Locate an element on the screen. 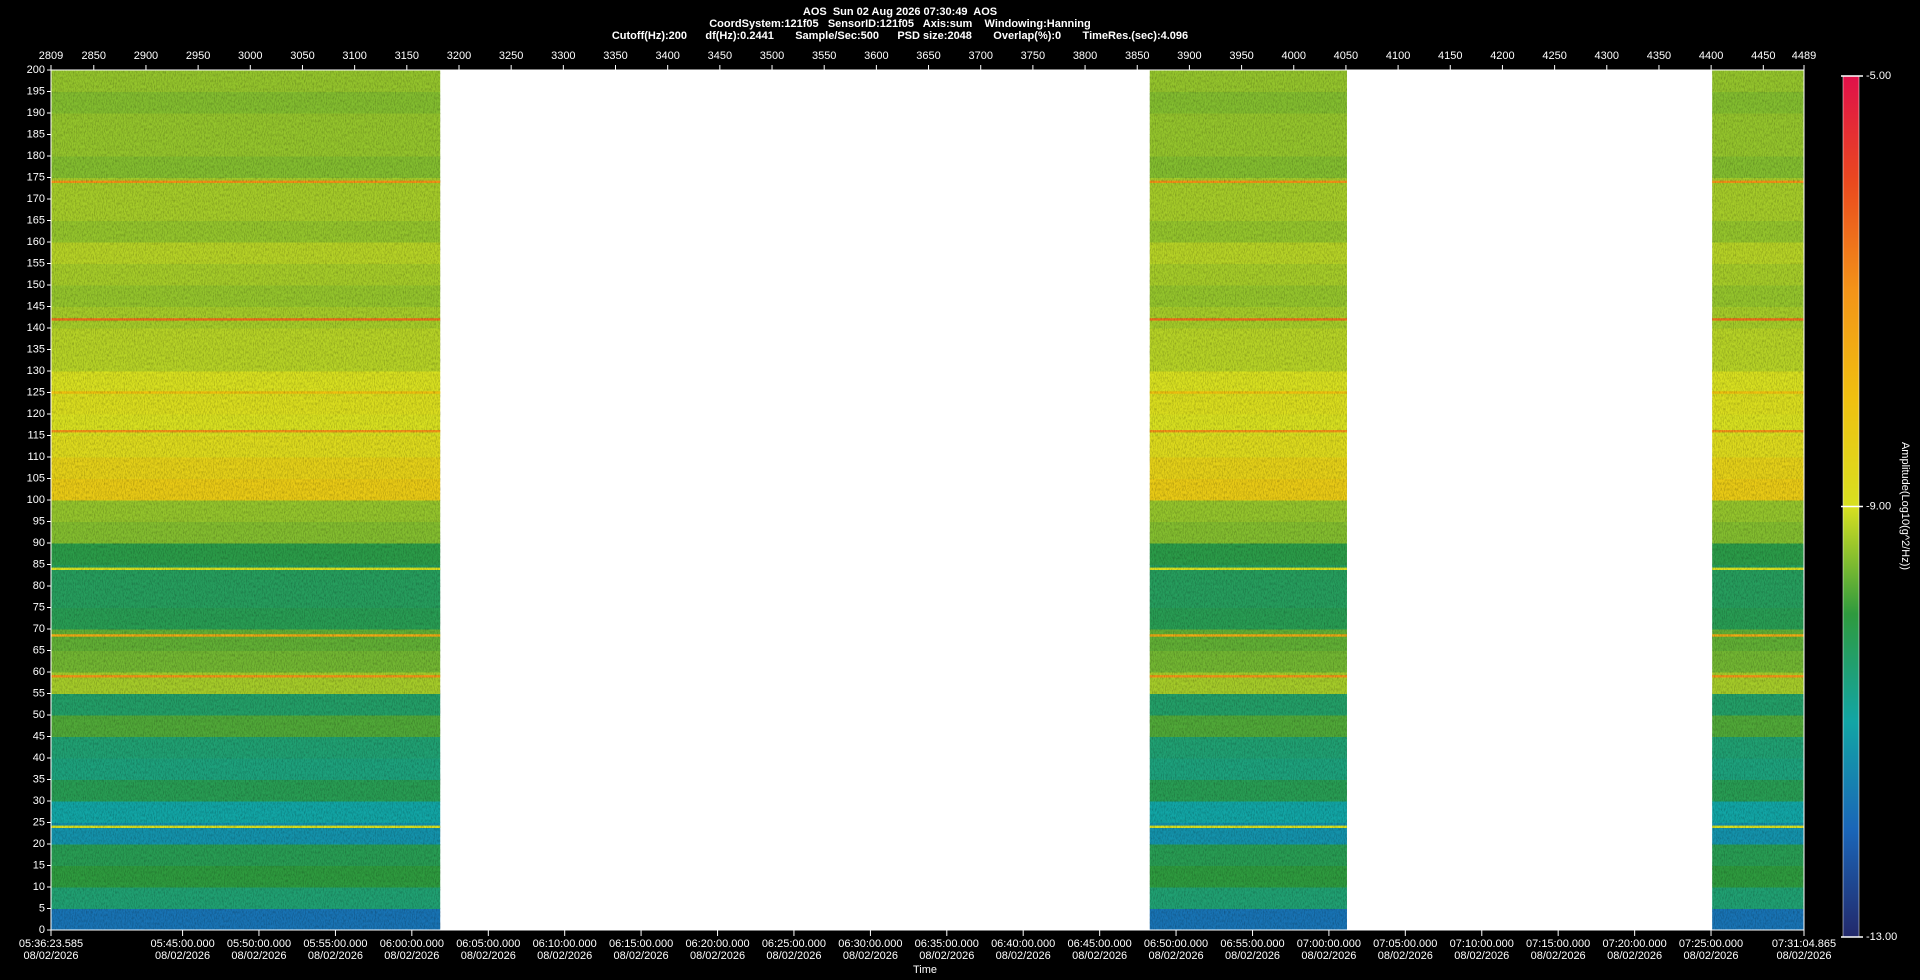  x2-tick-label: 05:36:23.585 is located at coordinates (51, 944).